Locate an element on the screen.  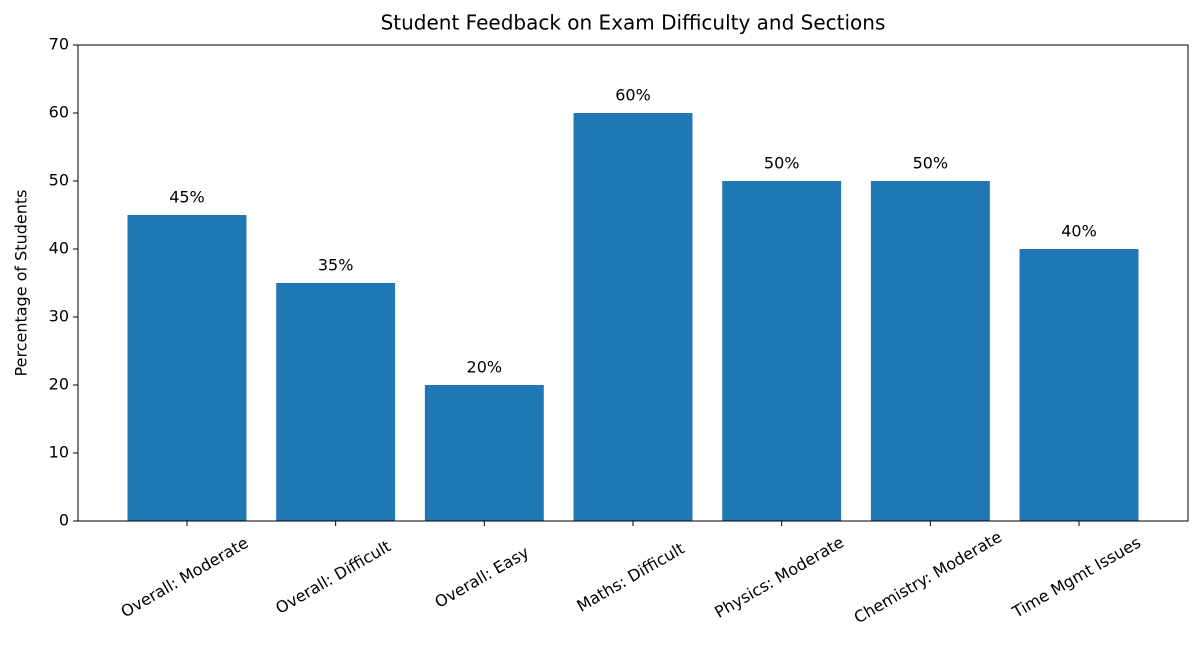
y-tick-label: 0 is located at coordinates (64, 520).